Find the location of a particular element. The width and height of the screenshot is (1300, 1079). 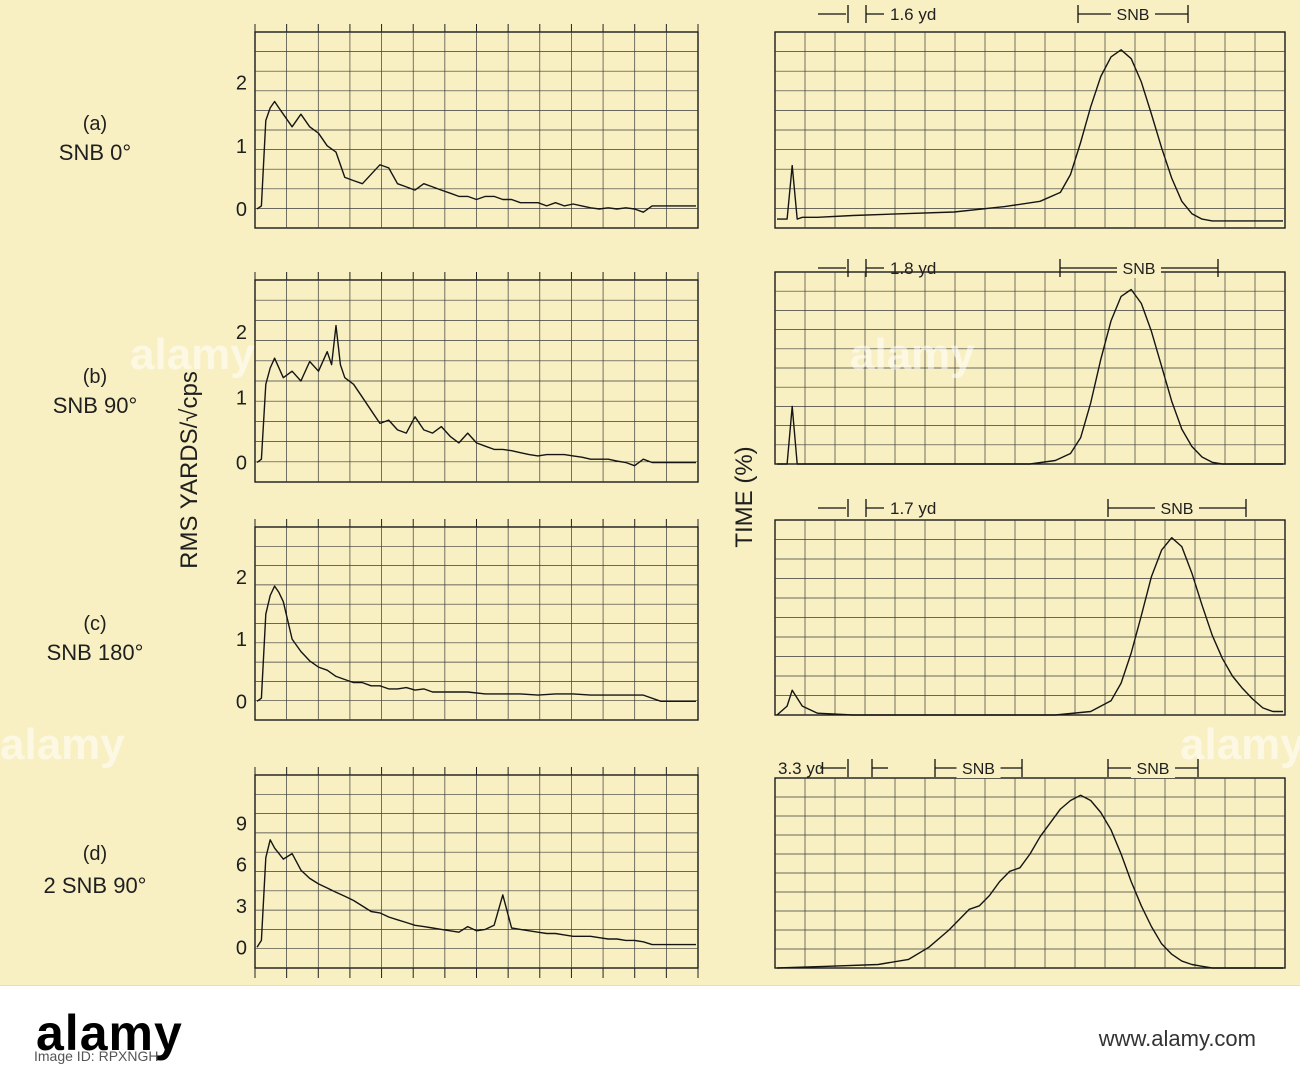

alamy-logo: alamy is located at coordinates (109, 1033).